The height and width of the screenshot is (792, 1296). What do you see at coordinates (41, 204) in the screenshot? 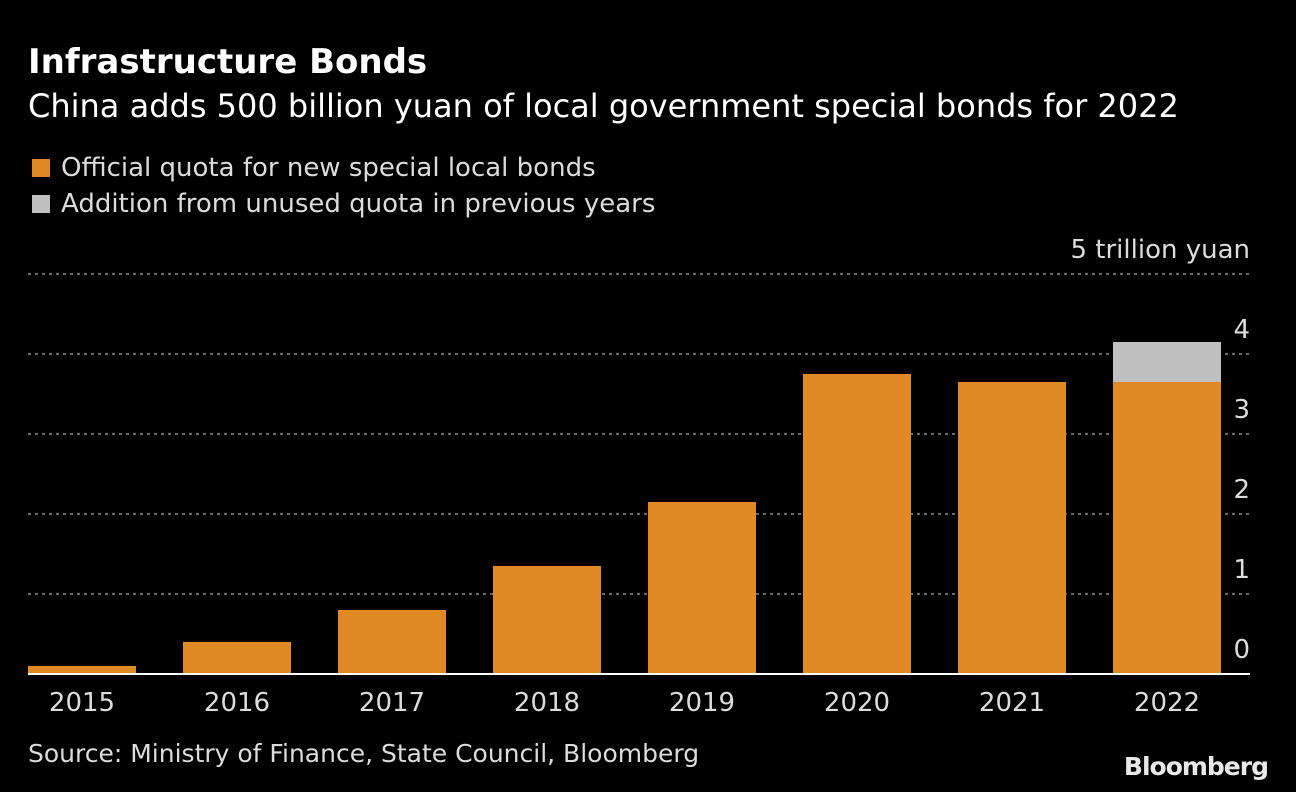
I see `legend-swatch-gray` at bounding box center [41, 204].